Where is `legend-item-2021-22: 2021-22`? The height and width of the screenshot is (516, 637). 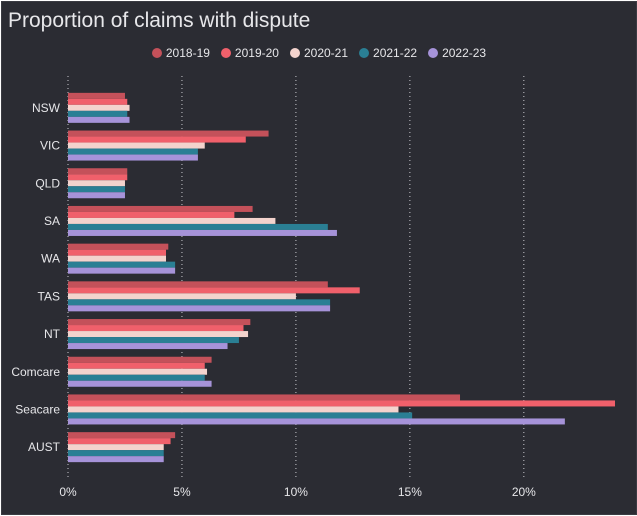
legend-item-2021-22: 2021-22 is located at coordinates (388, 53).